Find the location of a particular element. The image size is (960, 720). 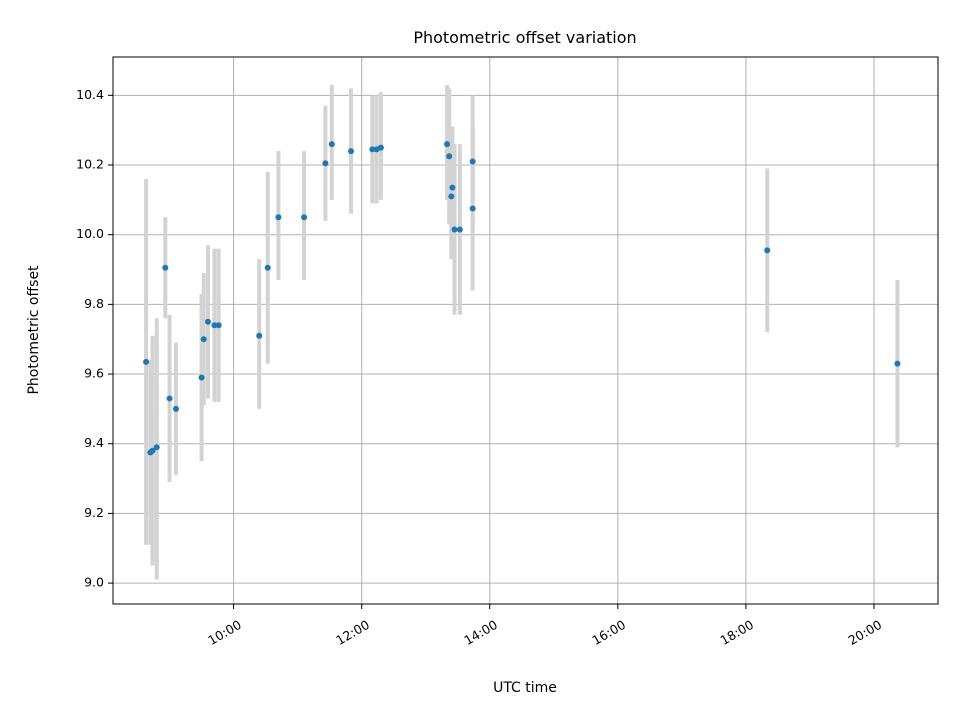

y-axis-label: Photometric offset is located at coordinates (34, 330).